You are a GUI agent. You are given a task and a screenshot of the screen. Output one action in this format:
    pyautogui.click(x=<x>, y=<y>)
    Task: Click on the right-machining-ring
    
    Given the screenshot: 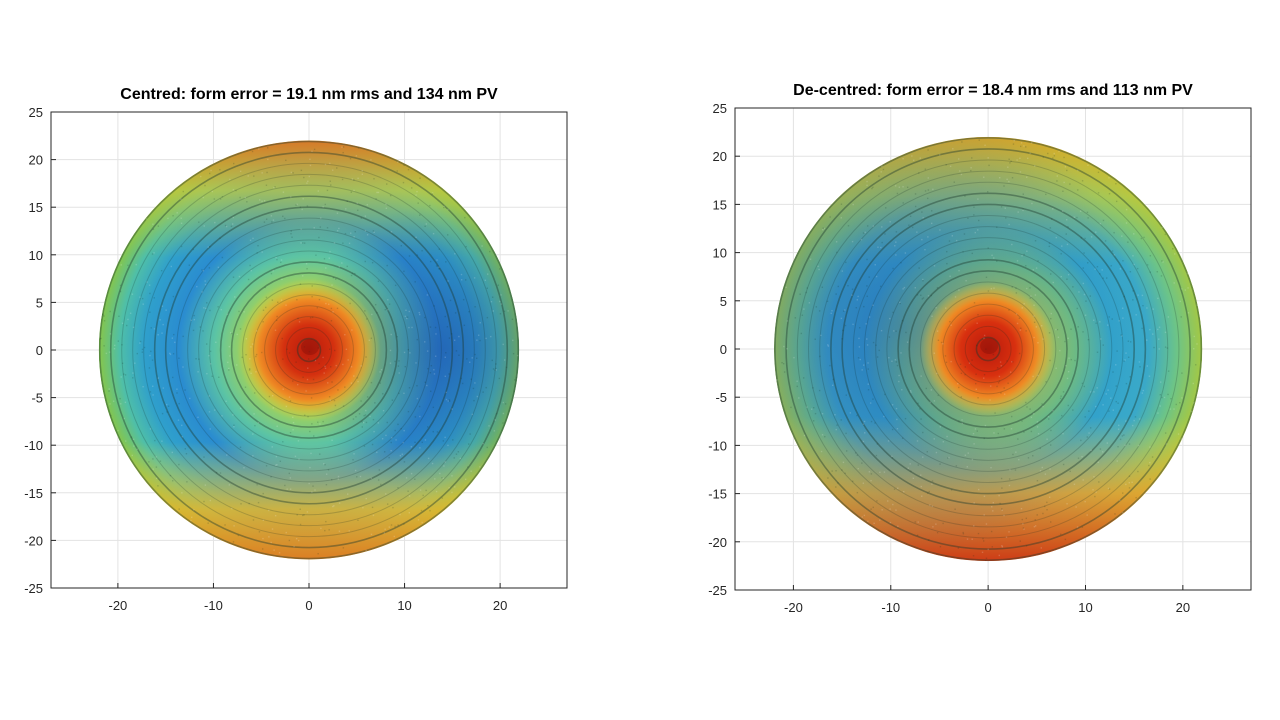 What is the action you would take?
    pyautogui.click(x=988, y=349)
    